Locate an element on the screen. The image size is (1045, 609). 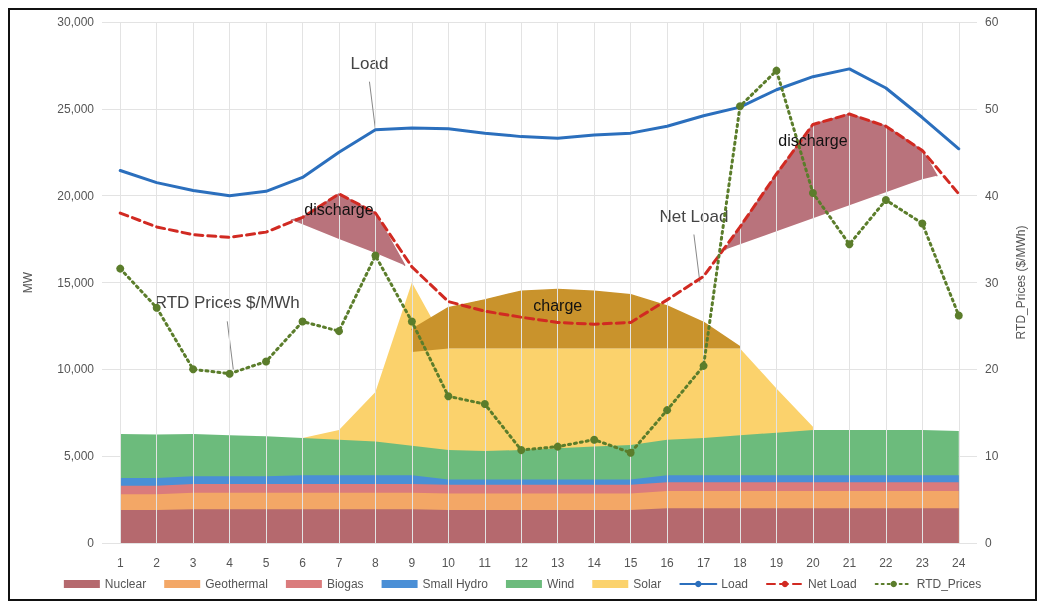
x-tick-label: 13 is located at coordinates (558, 563).